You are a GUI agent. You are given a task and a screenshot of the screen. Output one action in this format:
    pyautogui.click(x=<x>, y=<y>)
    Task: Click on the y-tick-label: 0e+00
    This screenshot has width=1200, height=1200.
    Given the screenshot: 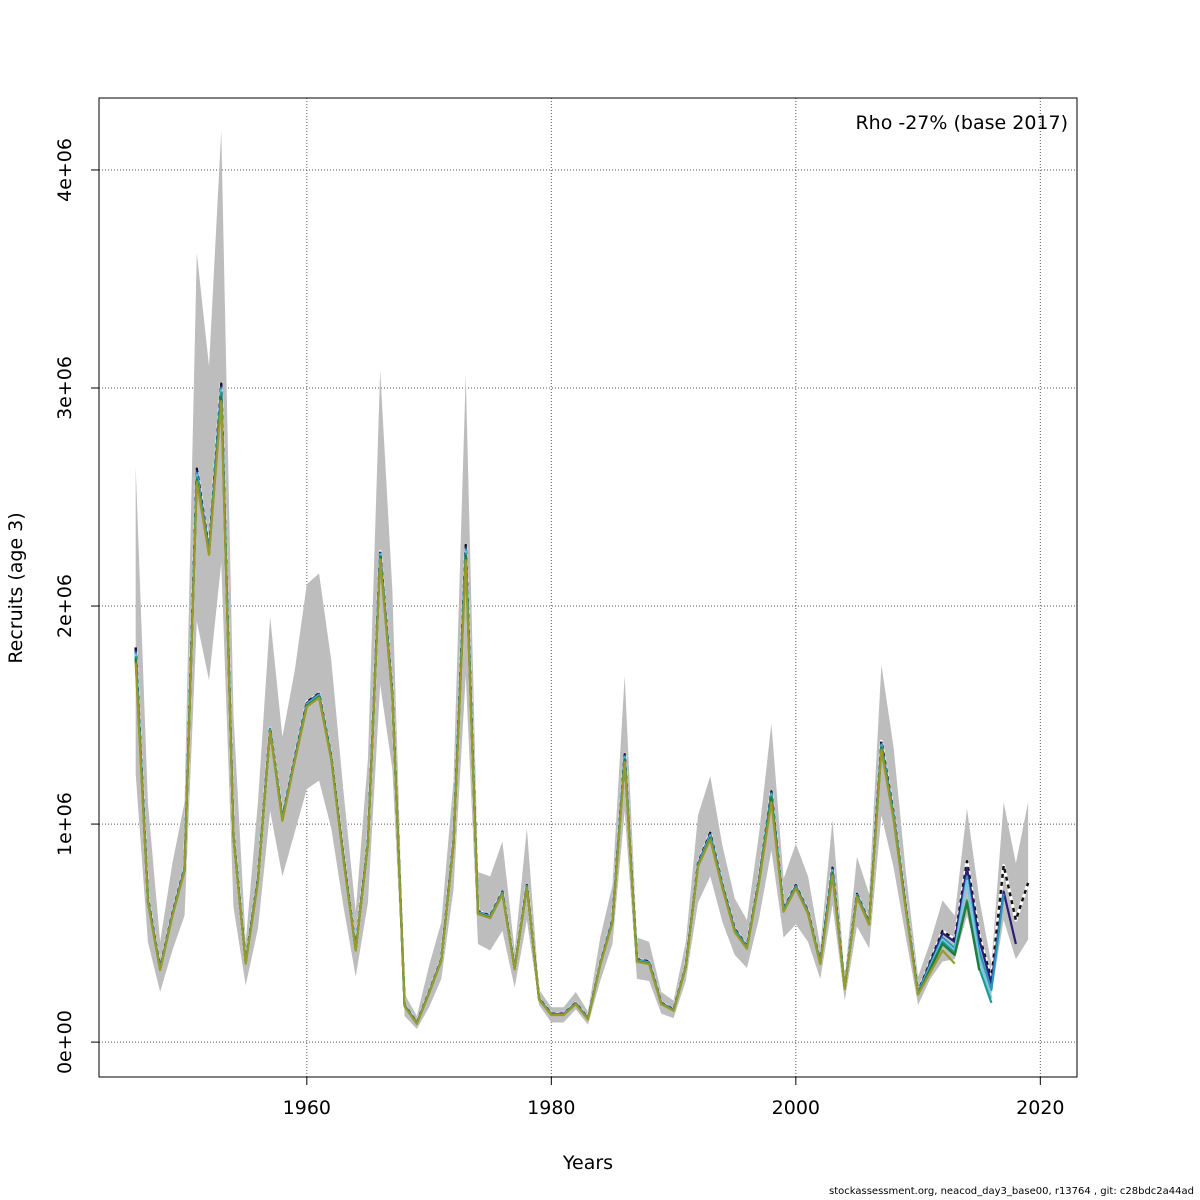 What is the action you would take?
    pyautogui.click(x=65, y=1042)
    